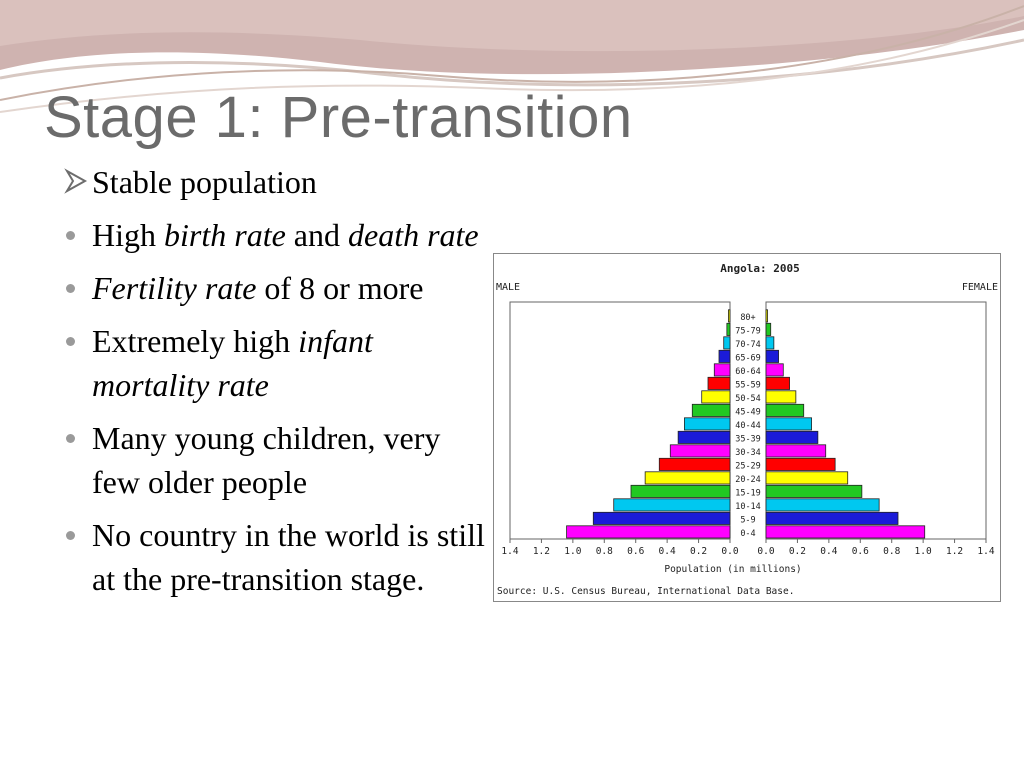 The image size is (1024, 768). I want to click on age-group-label: 40-44, so click(748, 426).